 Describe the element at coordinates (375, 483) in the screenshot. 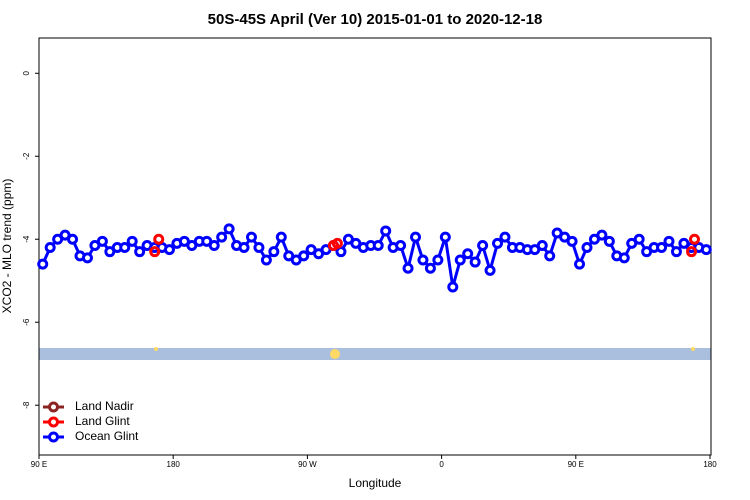

I see `x-axis-label: Longitude` at that location.